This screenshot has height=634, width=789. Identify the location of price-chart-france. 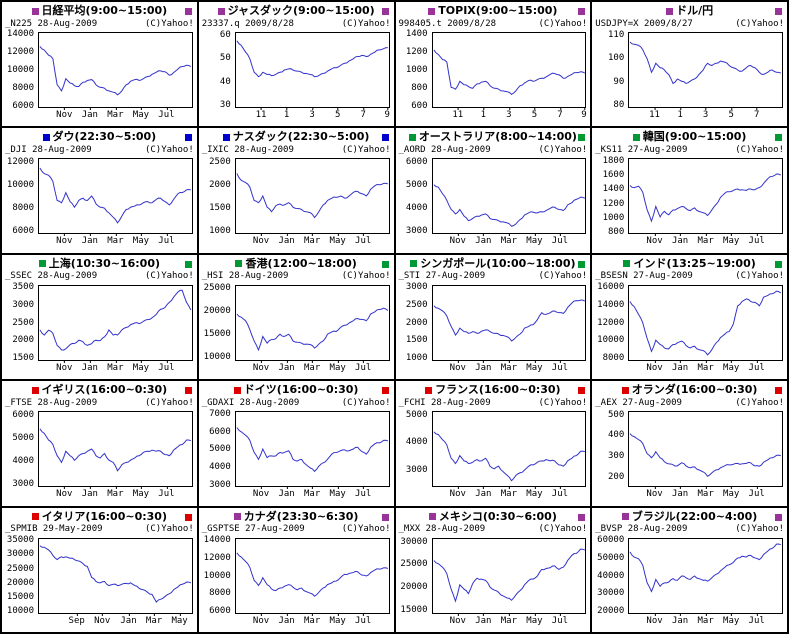
(509, 449).